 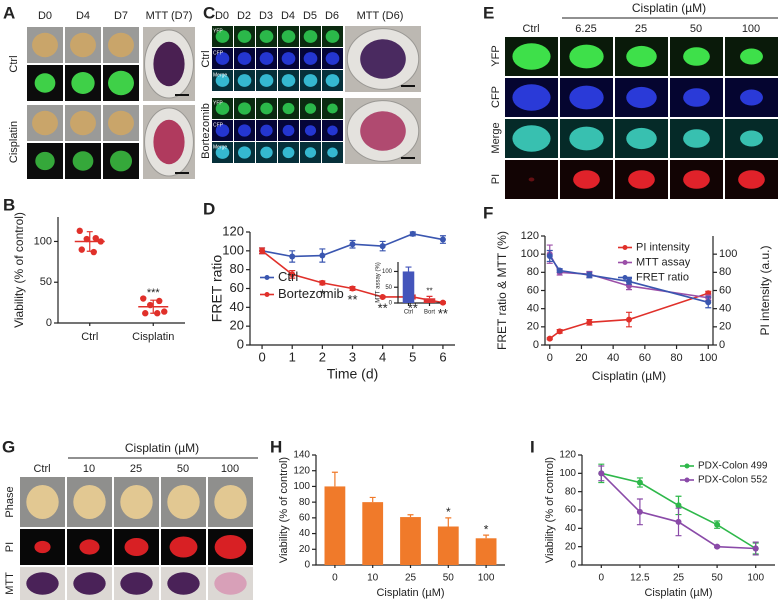 I want to click on y-tick-label: 60, so click(x=237, y=287).